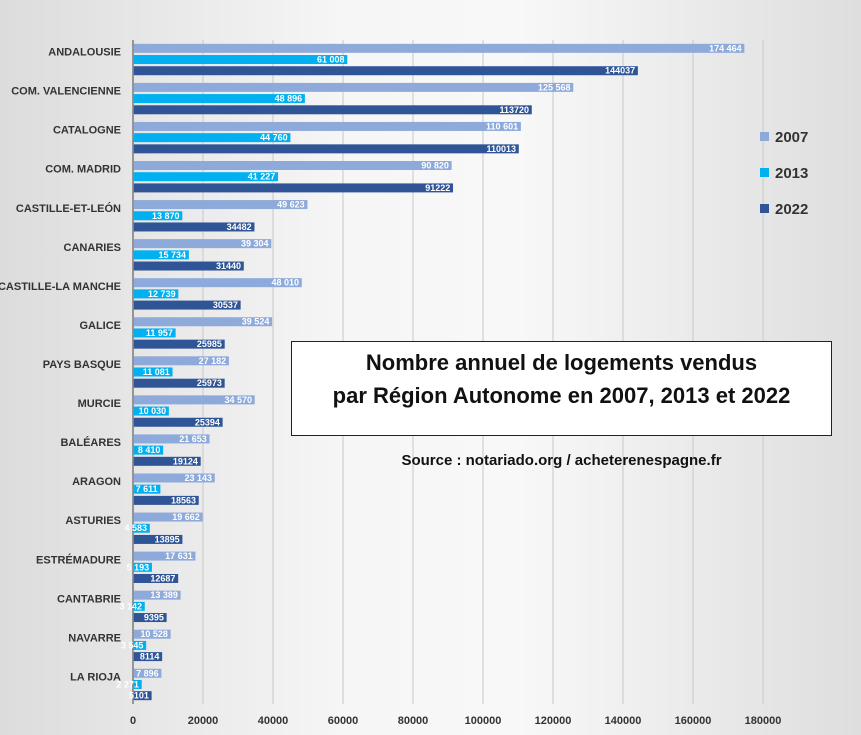 The height and width of the screenshot is (735, 861). What do you see at coordinates (166, 216) in the screenshot?
I see `data-label: 13 870` at bounding box center [166, 216].